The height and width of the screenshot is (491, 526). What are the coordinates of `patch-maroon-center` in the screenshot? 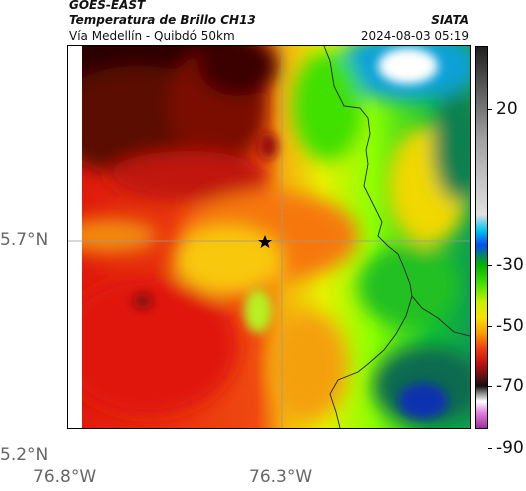 It's located at (268, 146).